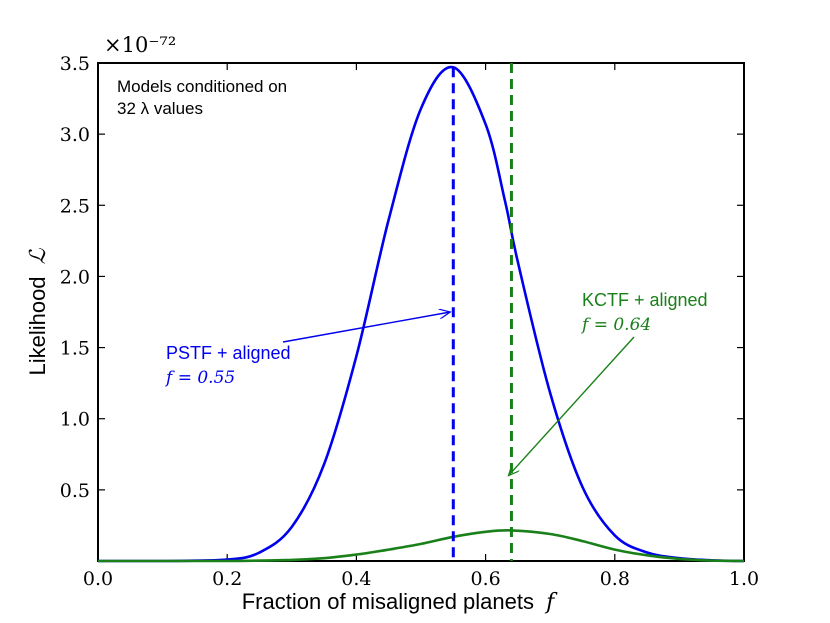  Describe the element at coordinates (75, 206) in the screenshot. I see `y-tick-label: 2.5` at that location.